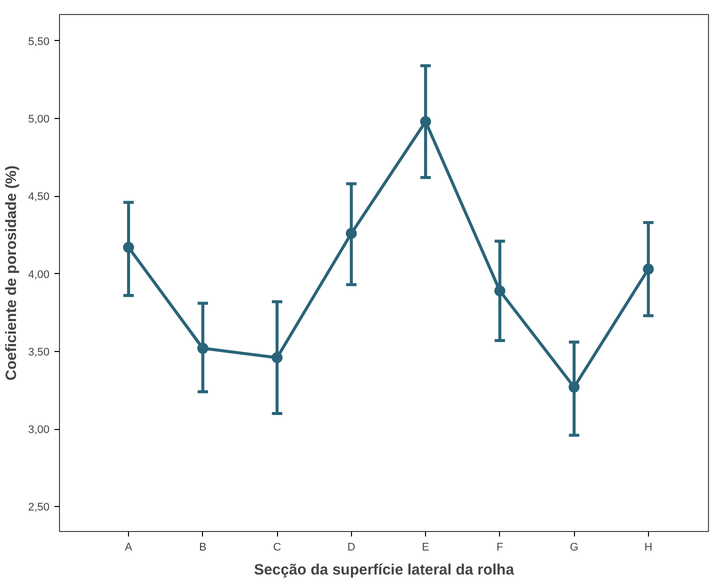  I want to click on x-axis-title: Secção da superfície lateral da rolha, so click(384, 570).